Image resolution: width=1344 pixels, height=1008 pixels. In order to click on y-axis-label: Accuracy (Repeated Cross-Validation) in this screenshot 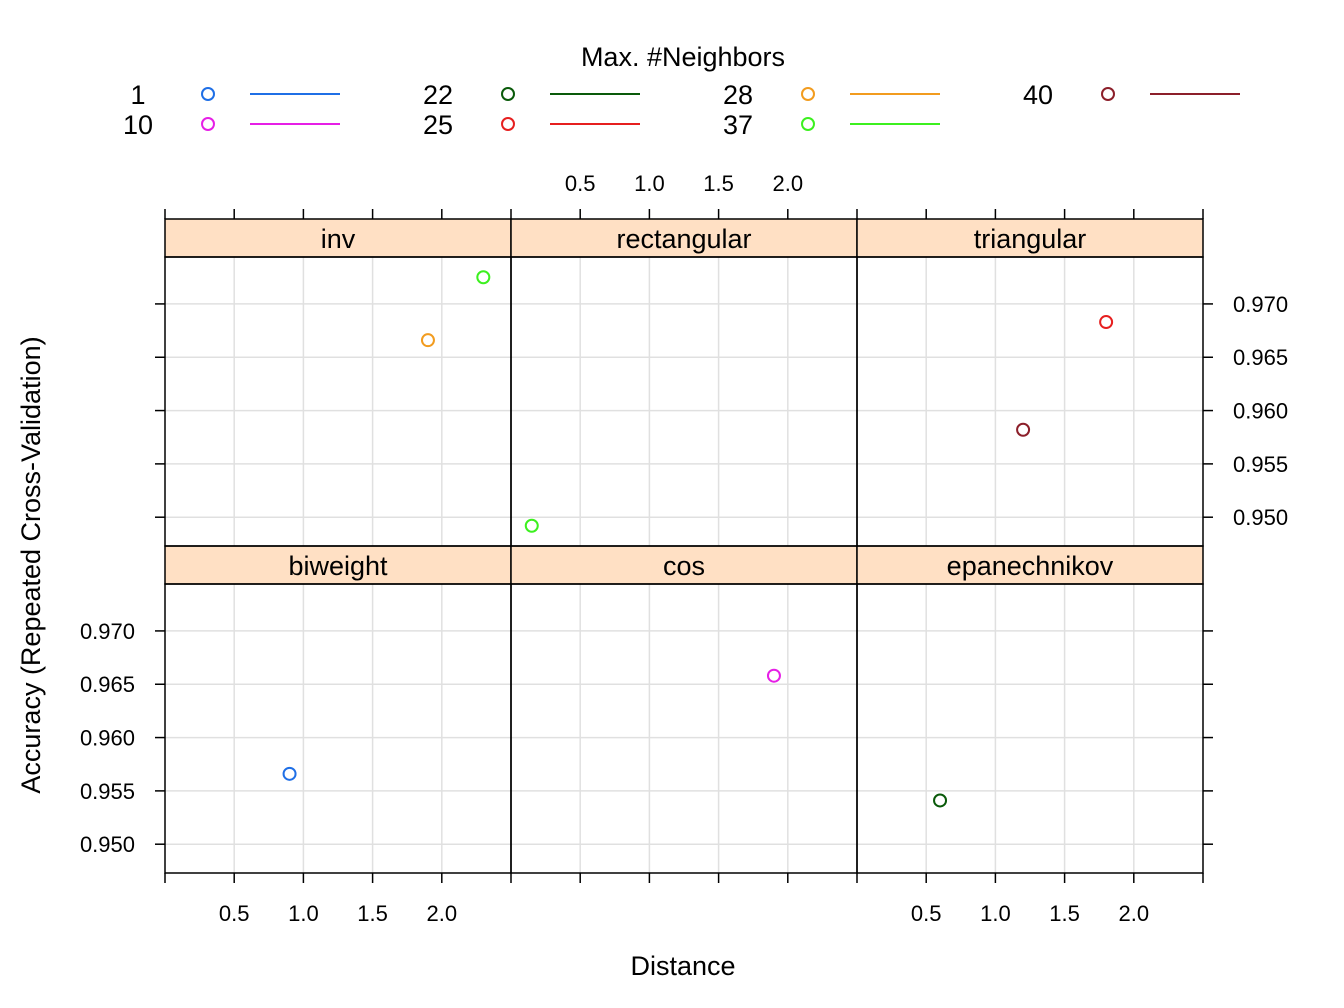, I will do `click(31, 564)`.